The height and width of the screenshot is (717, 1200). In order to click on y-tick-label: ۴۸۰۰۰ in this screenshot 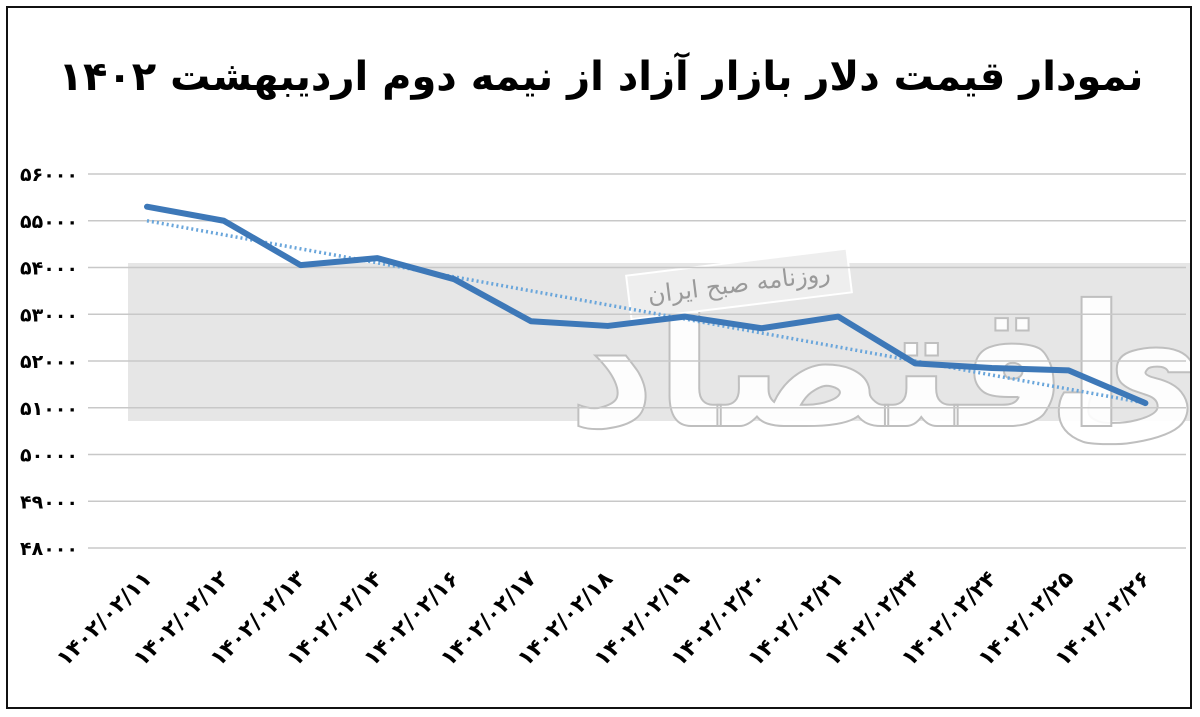, I will do `click(49, 549)`.